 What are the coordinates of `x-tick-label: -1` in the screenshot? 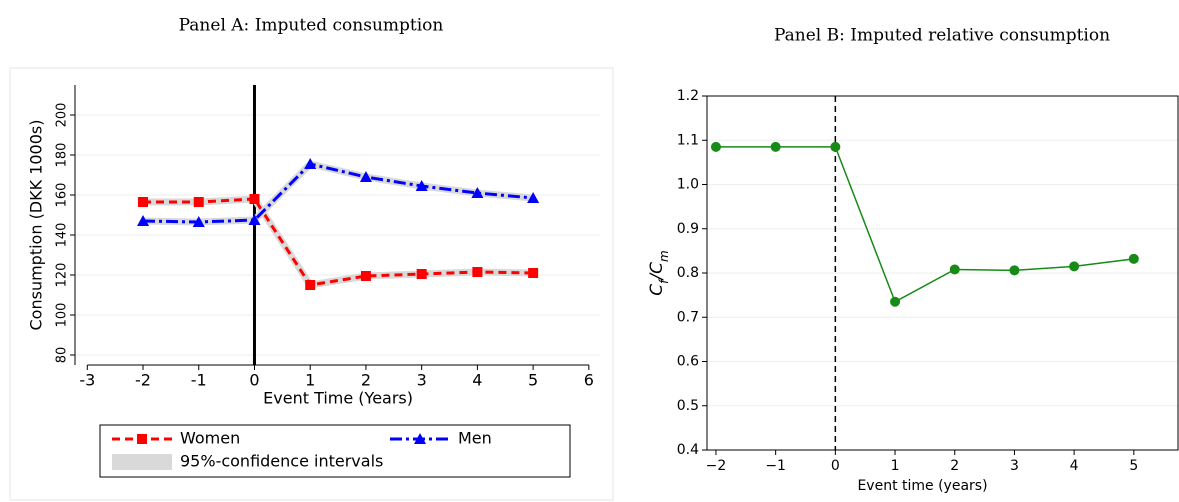 It's located at (199, 380).